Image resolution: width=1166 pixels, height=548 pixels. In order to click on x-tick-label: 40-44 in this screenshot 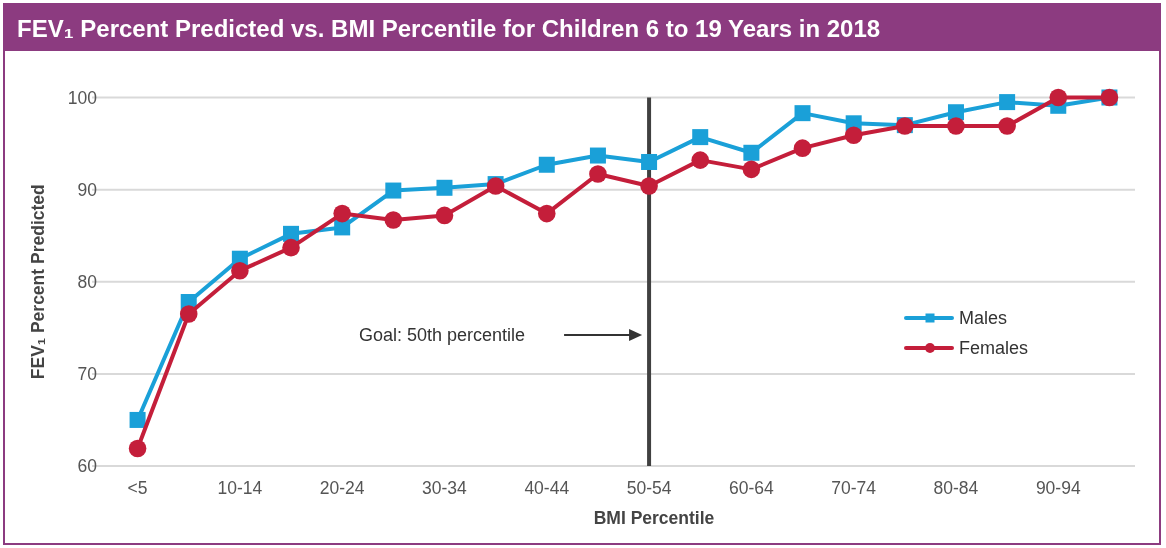, I will do `click(547, 488)`.